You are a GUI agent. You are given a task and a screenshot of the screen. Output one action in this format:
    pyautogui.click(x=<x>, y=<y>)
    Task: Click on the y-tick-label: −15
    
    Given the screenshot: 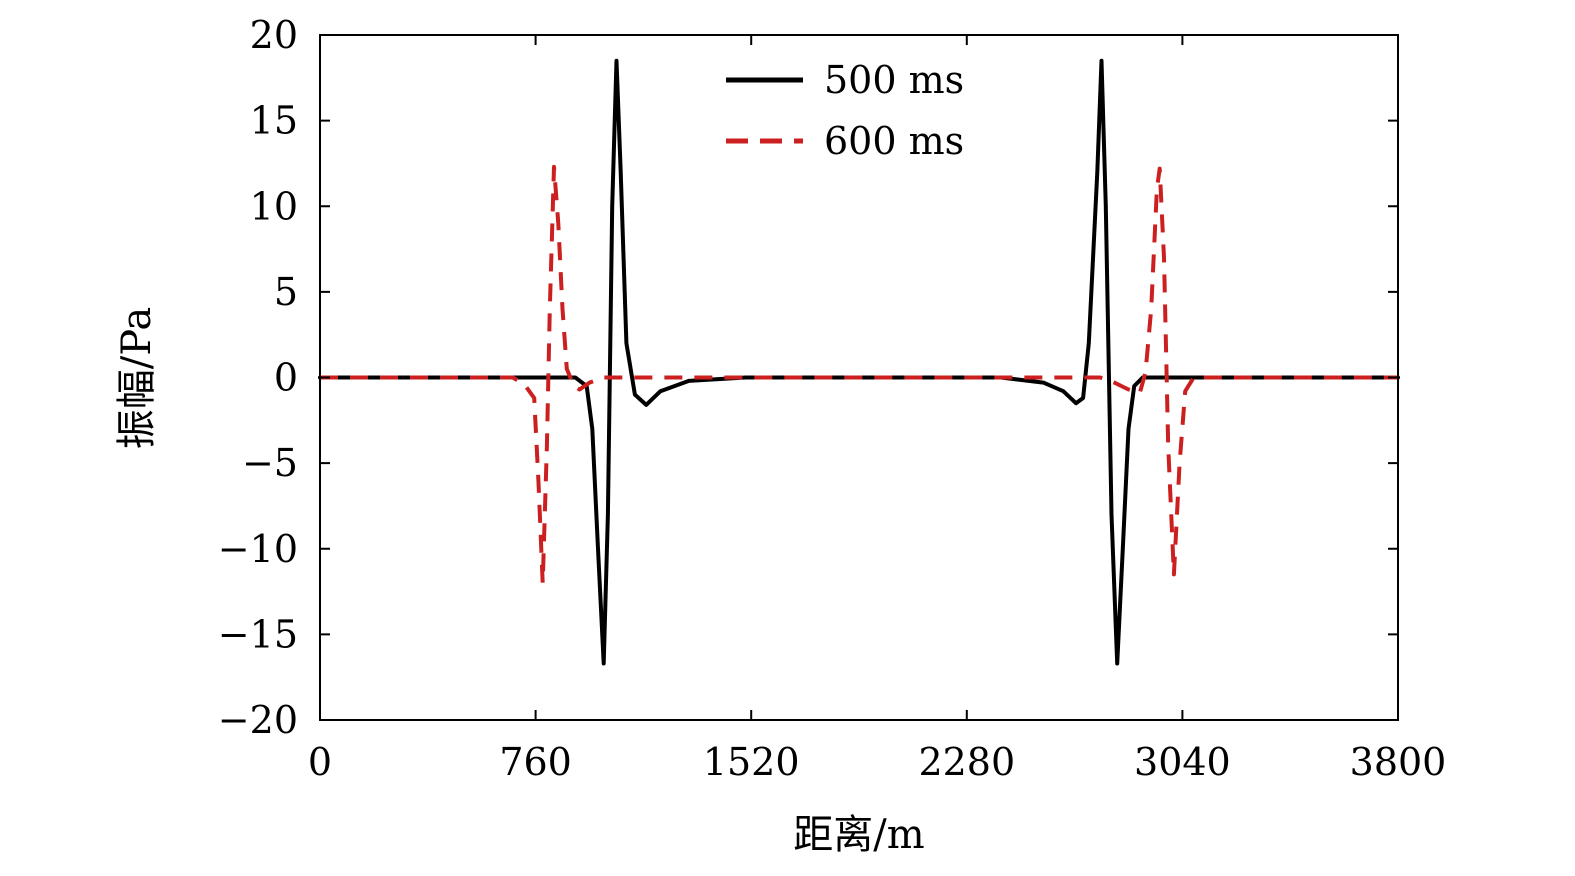 What is the action you would take?
    pyautogui.click(x=258, y=634)
    